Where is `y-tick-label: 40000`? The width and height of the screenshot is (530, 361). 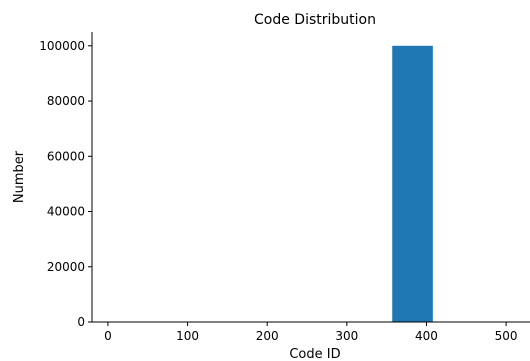
y-tick-label: 40000 is located at coordinates (66, 212).